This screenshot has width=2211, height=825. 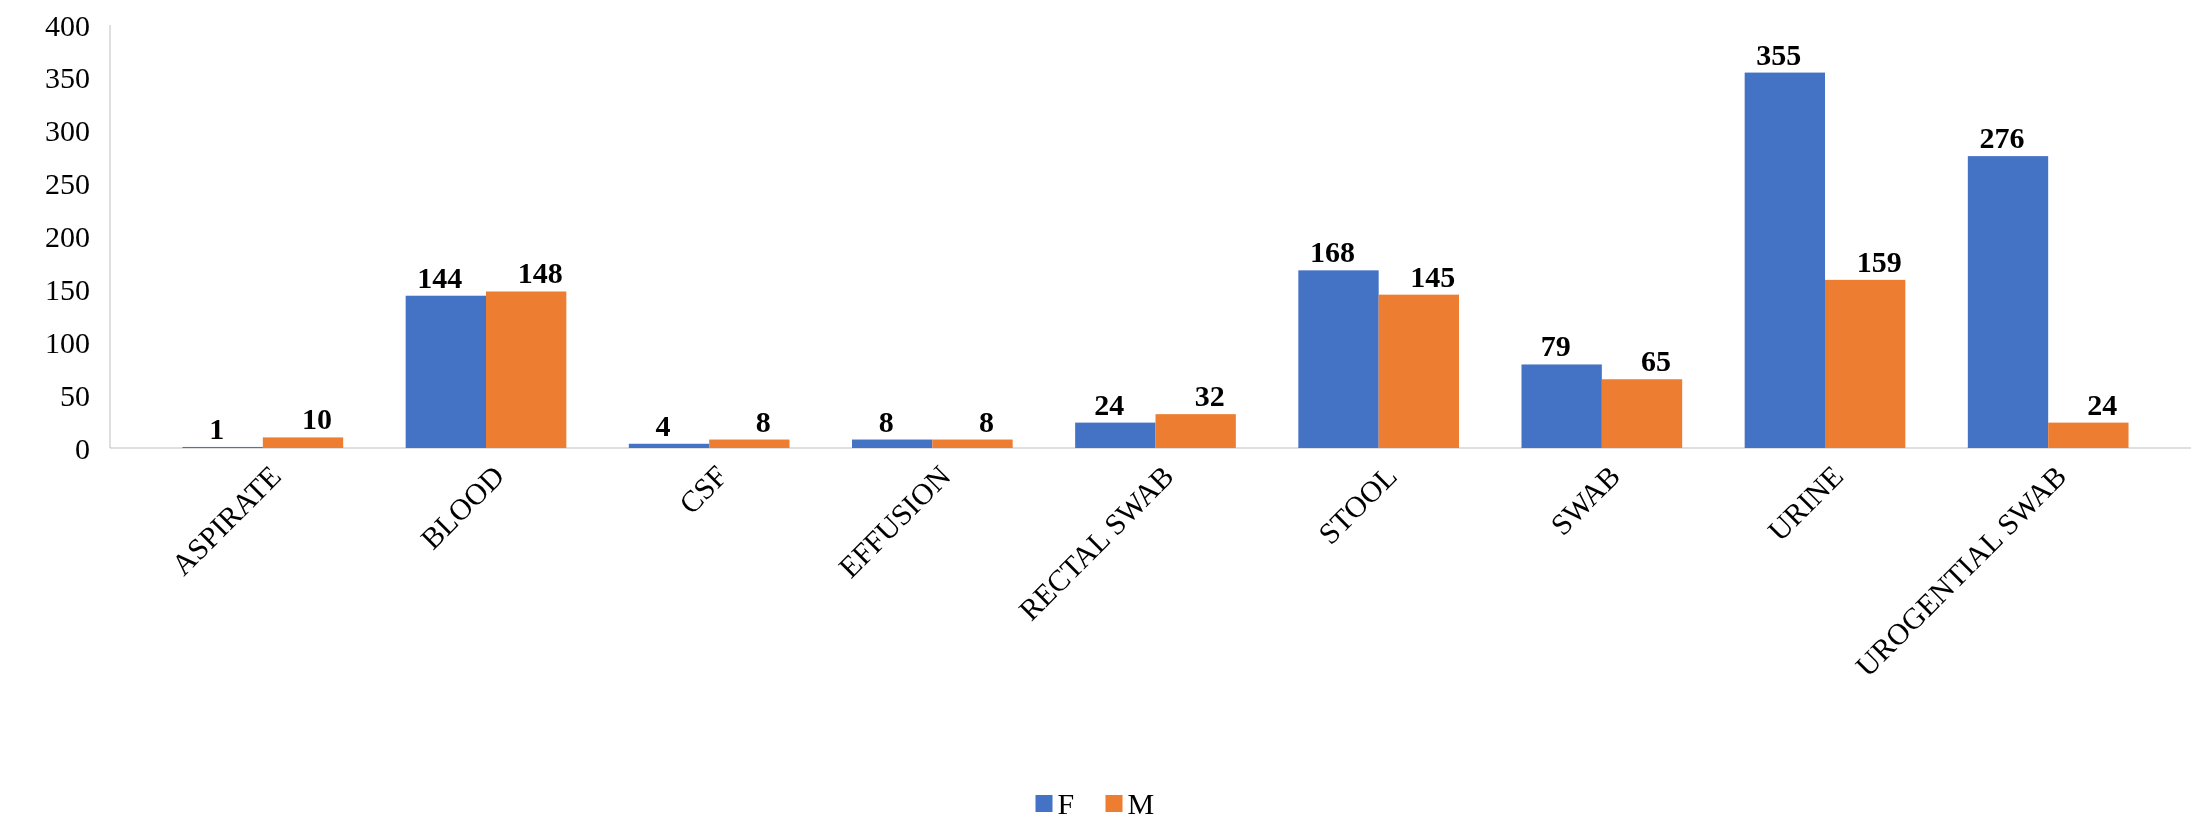 I want to click on y-tick-label: 400, so click(x=67, y=25).